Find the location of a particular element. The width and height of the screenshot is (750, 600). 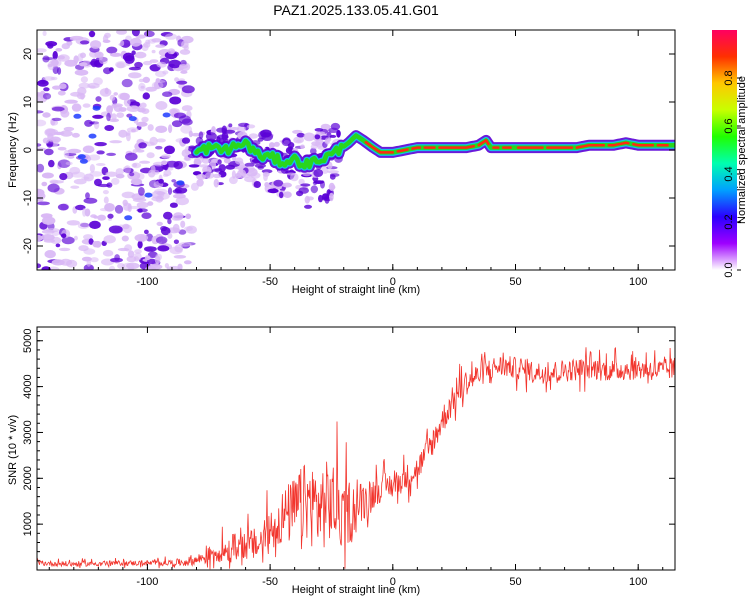

spectrogram-xtick-label: -50 is located at coordinates (270, 282).